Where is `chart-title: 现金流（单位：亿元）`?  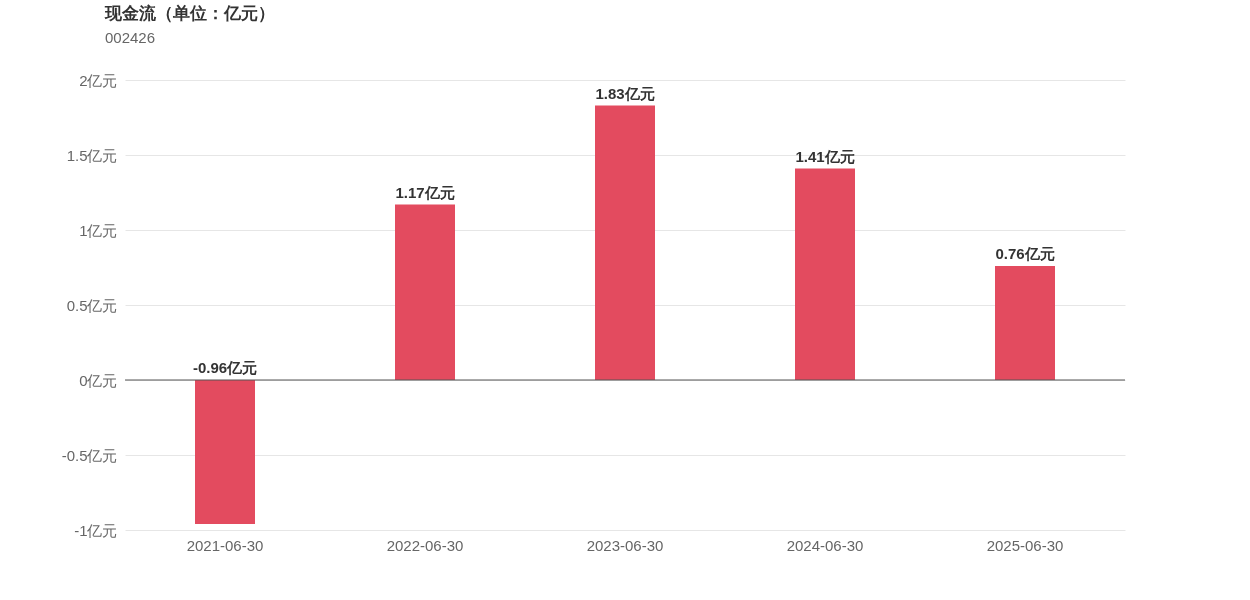
chart-title: 现金流（单位：亿元） is located at coordinates (189, 13).